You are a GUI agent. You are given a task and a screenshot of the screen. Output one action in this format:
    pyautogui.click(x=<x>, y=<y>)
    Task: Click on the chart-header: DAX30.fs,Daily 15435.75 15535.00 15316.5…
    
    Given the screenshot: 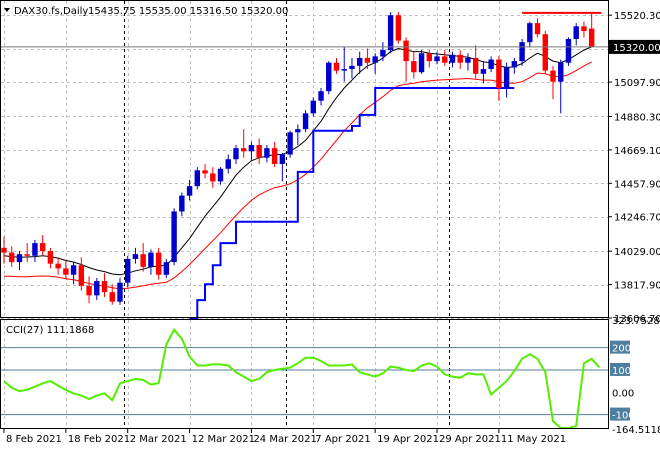 What is the action you would take?
    pyautogui.click(x=146, y=11)
    